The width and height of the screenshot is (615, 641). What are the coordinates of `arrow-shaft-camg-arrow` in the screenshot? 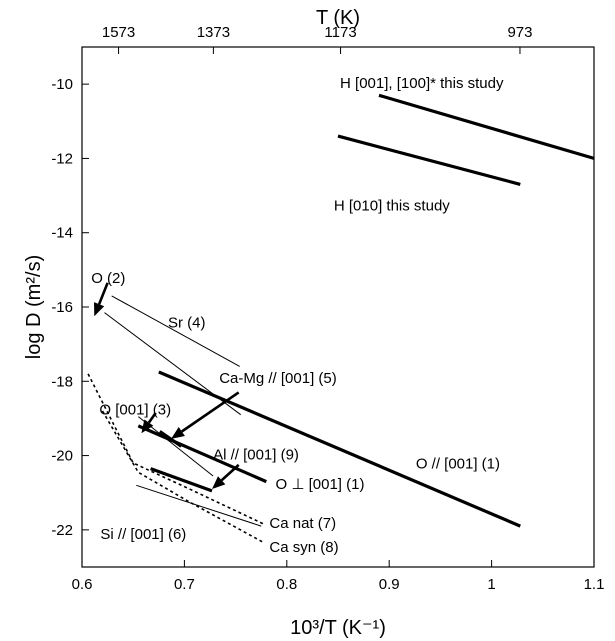 It's located at (210, 412).